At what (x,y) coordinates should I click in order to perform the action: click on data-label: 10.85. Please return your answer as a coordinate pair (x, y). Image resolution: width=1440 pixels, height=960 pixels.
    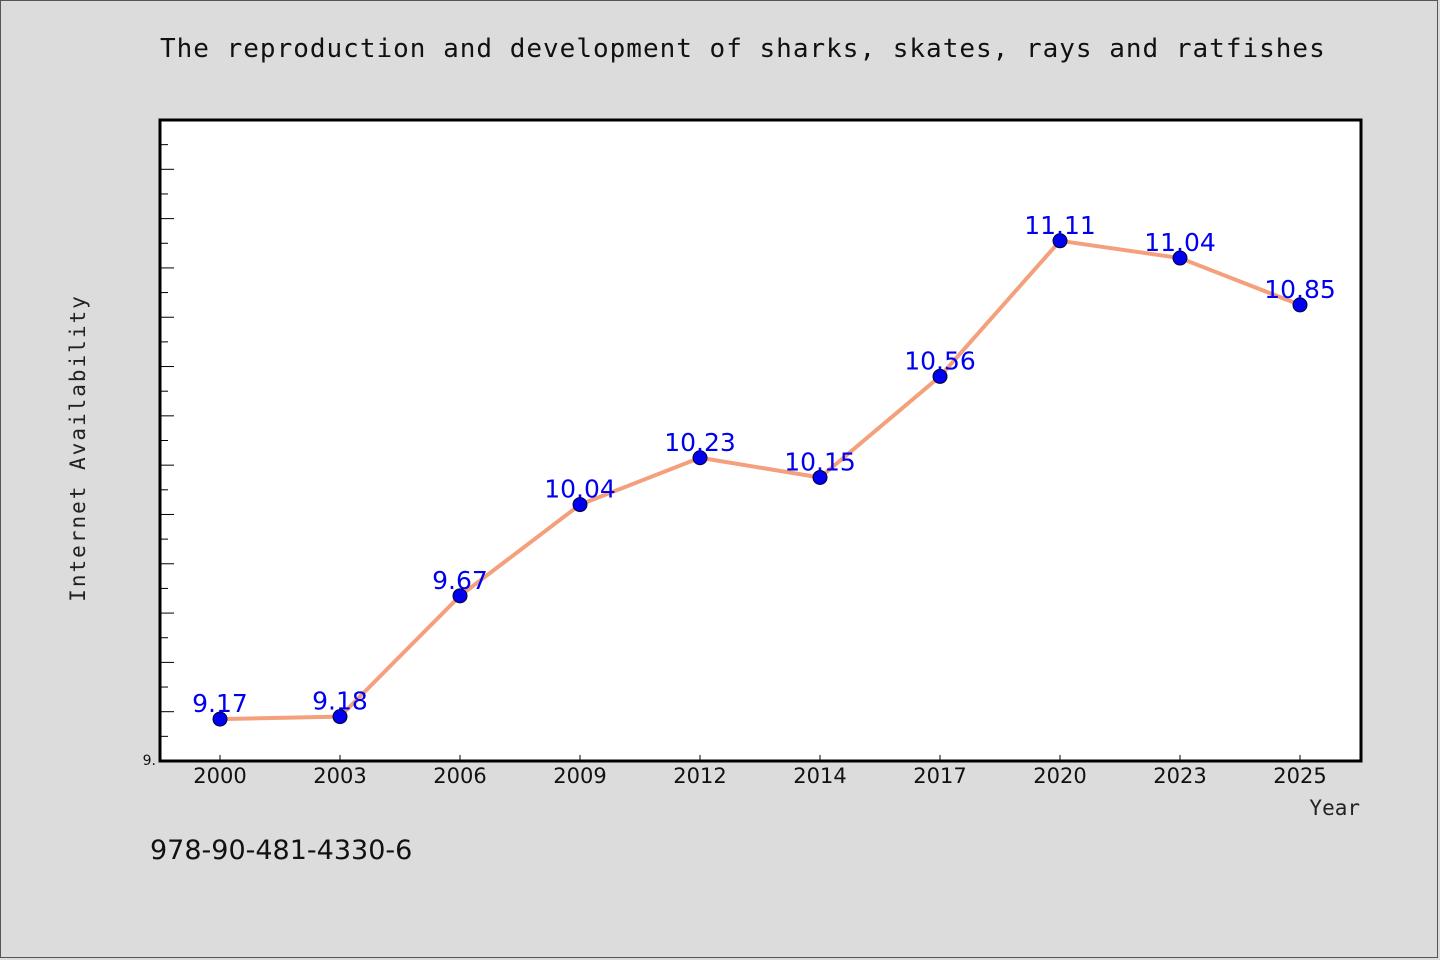
    Looking at the image, I should click on (1300, 289).